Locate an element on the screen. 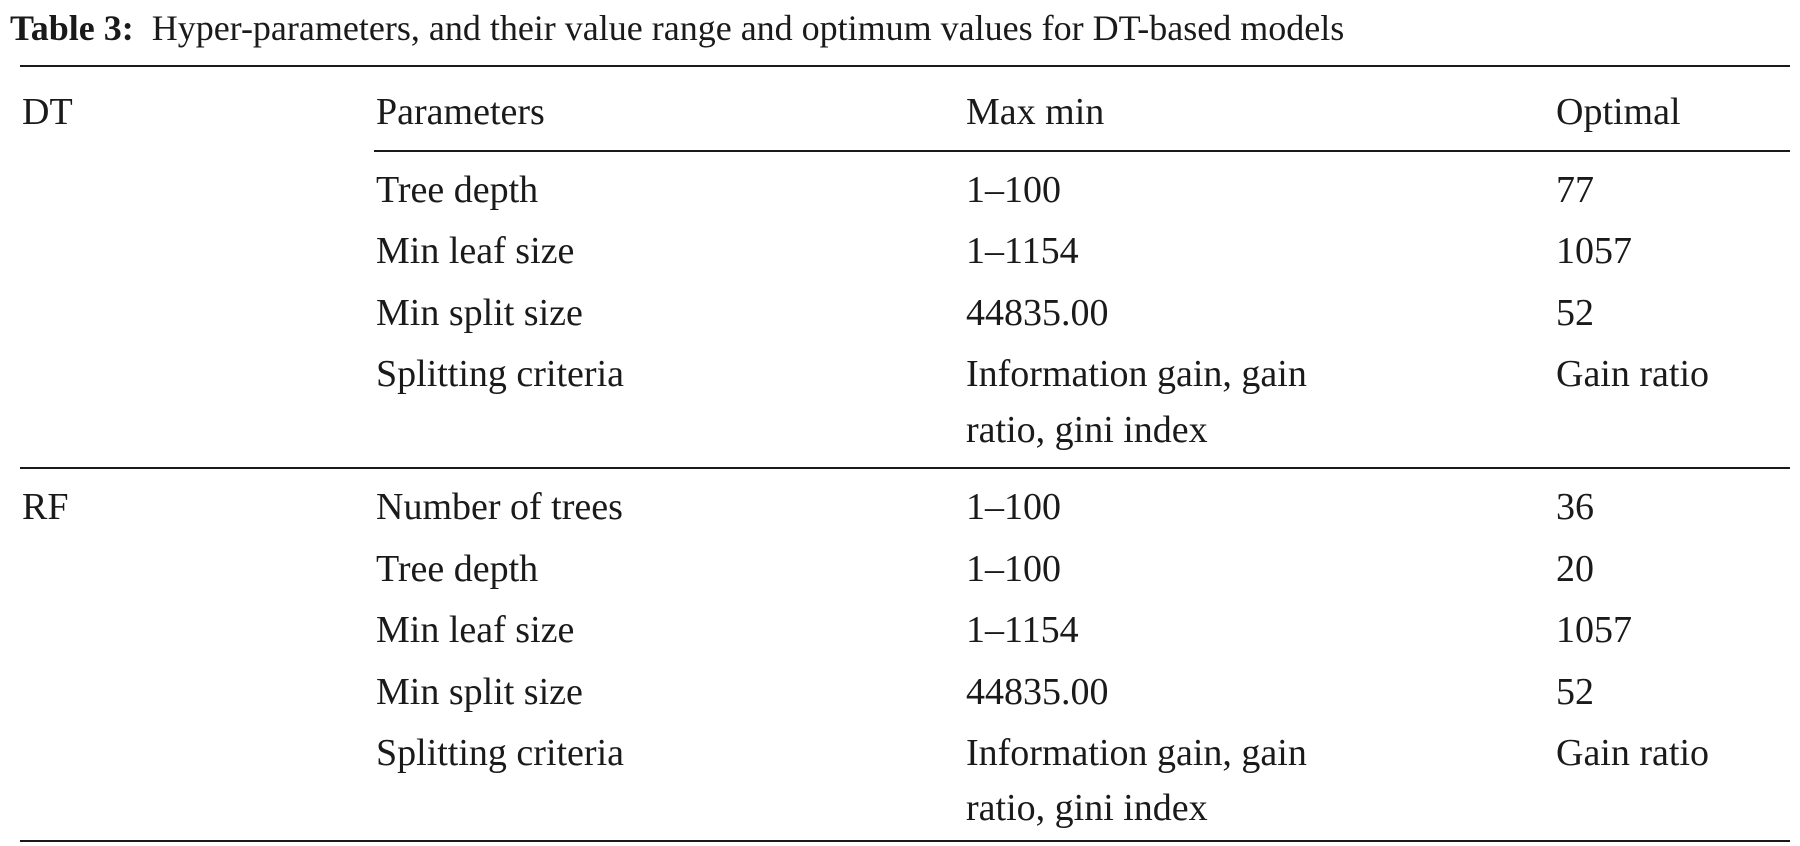  parameter-cell: Number of trees is located at coordinates (499, 507).